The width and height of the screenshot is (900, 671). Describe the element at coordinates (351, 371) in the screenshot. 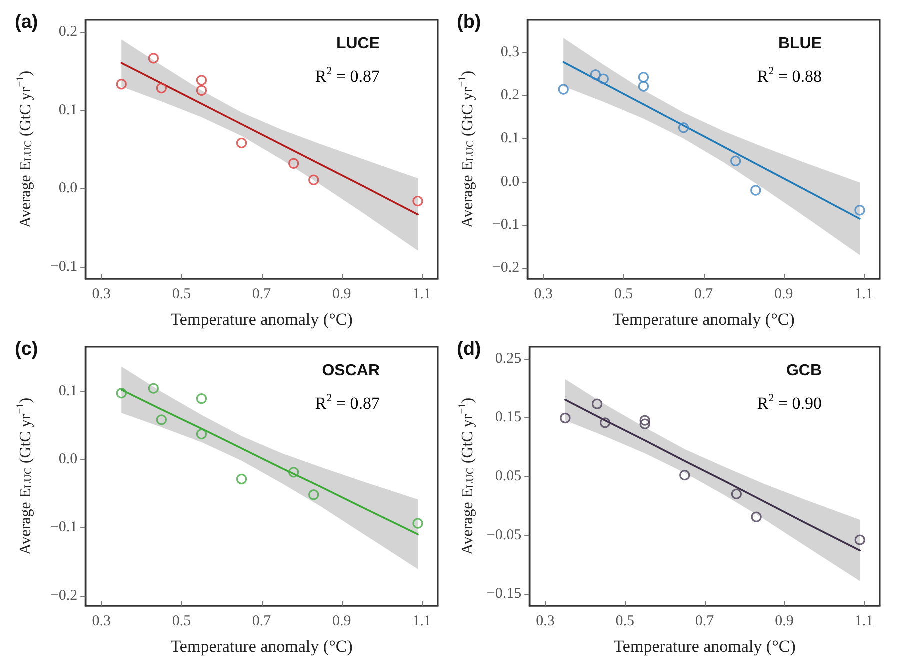

I see `annotation: OSCAR` at that location.